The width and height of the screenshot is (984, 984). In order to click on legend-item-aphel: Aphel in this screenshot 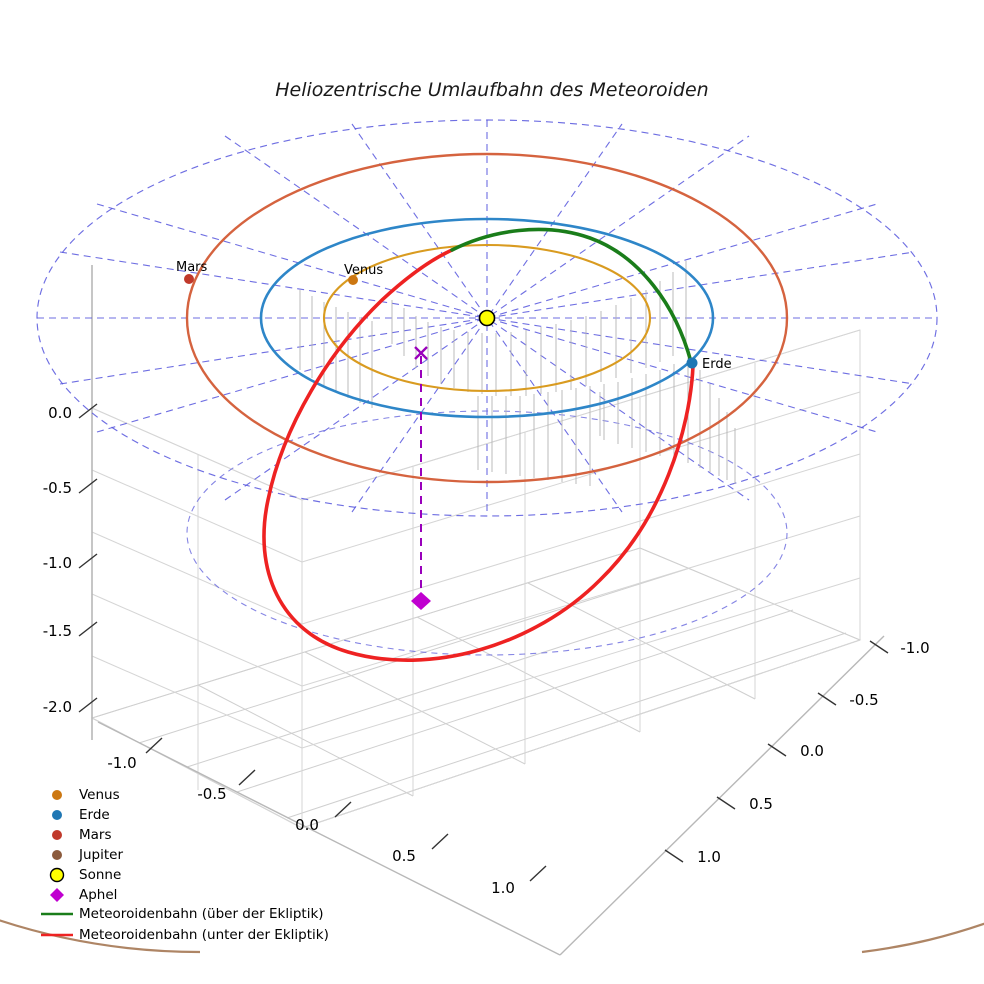, I will do `click(83, 895)`.